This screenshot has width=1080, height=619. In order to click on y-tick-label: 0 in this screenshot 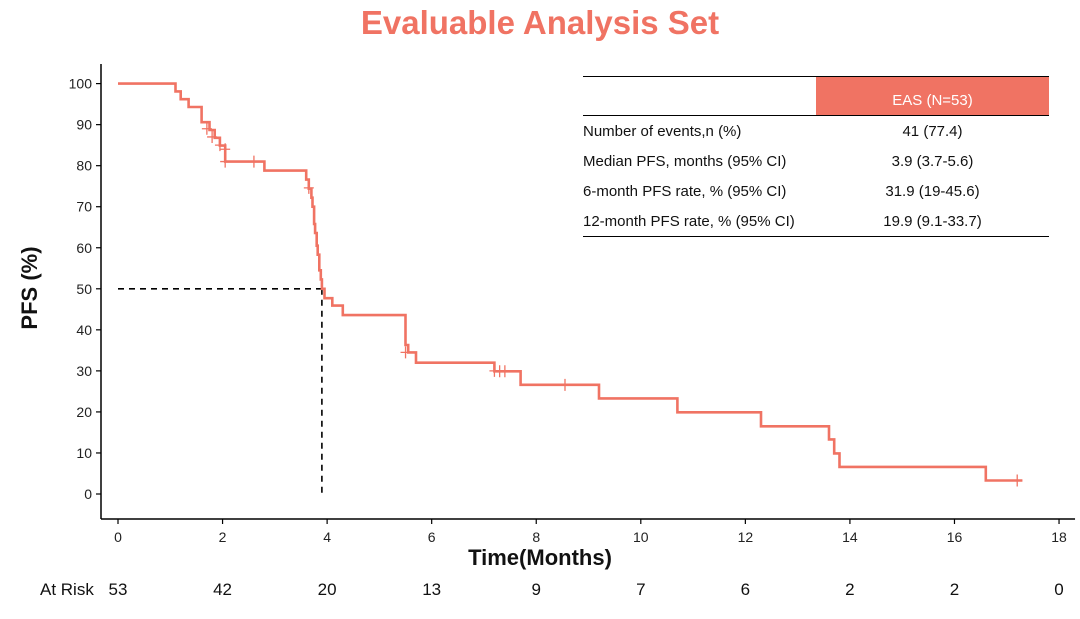, I will do `click(88, 494)`.